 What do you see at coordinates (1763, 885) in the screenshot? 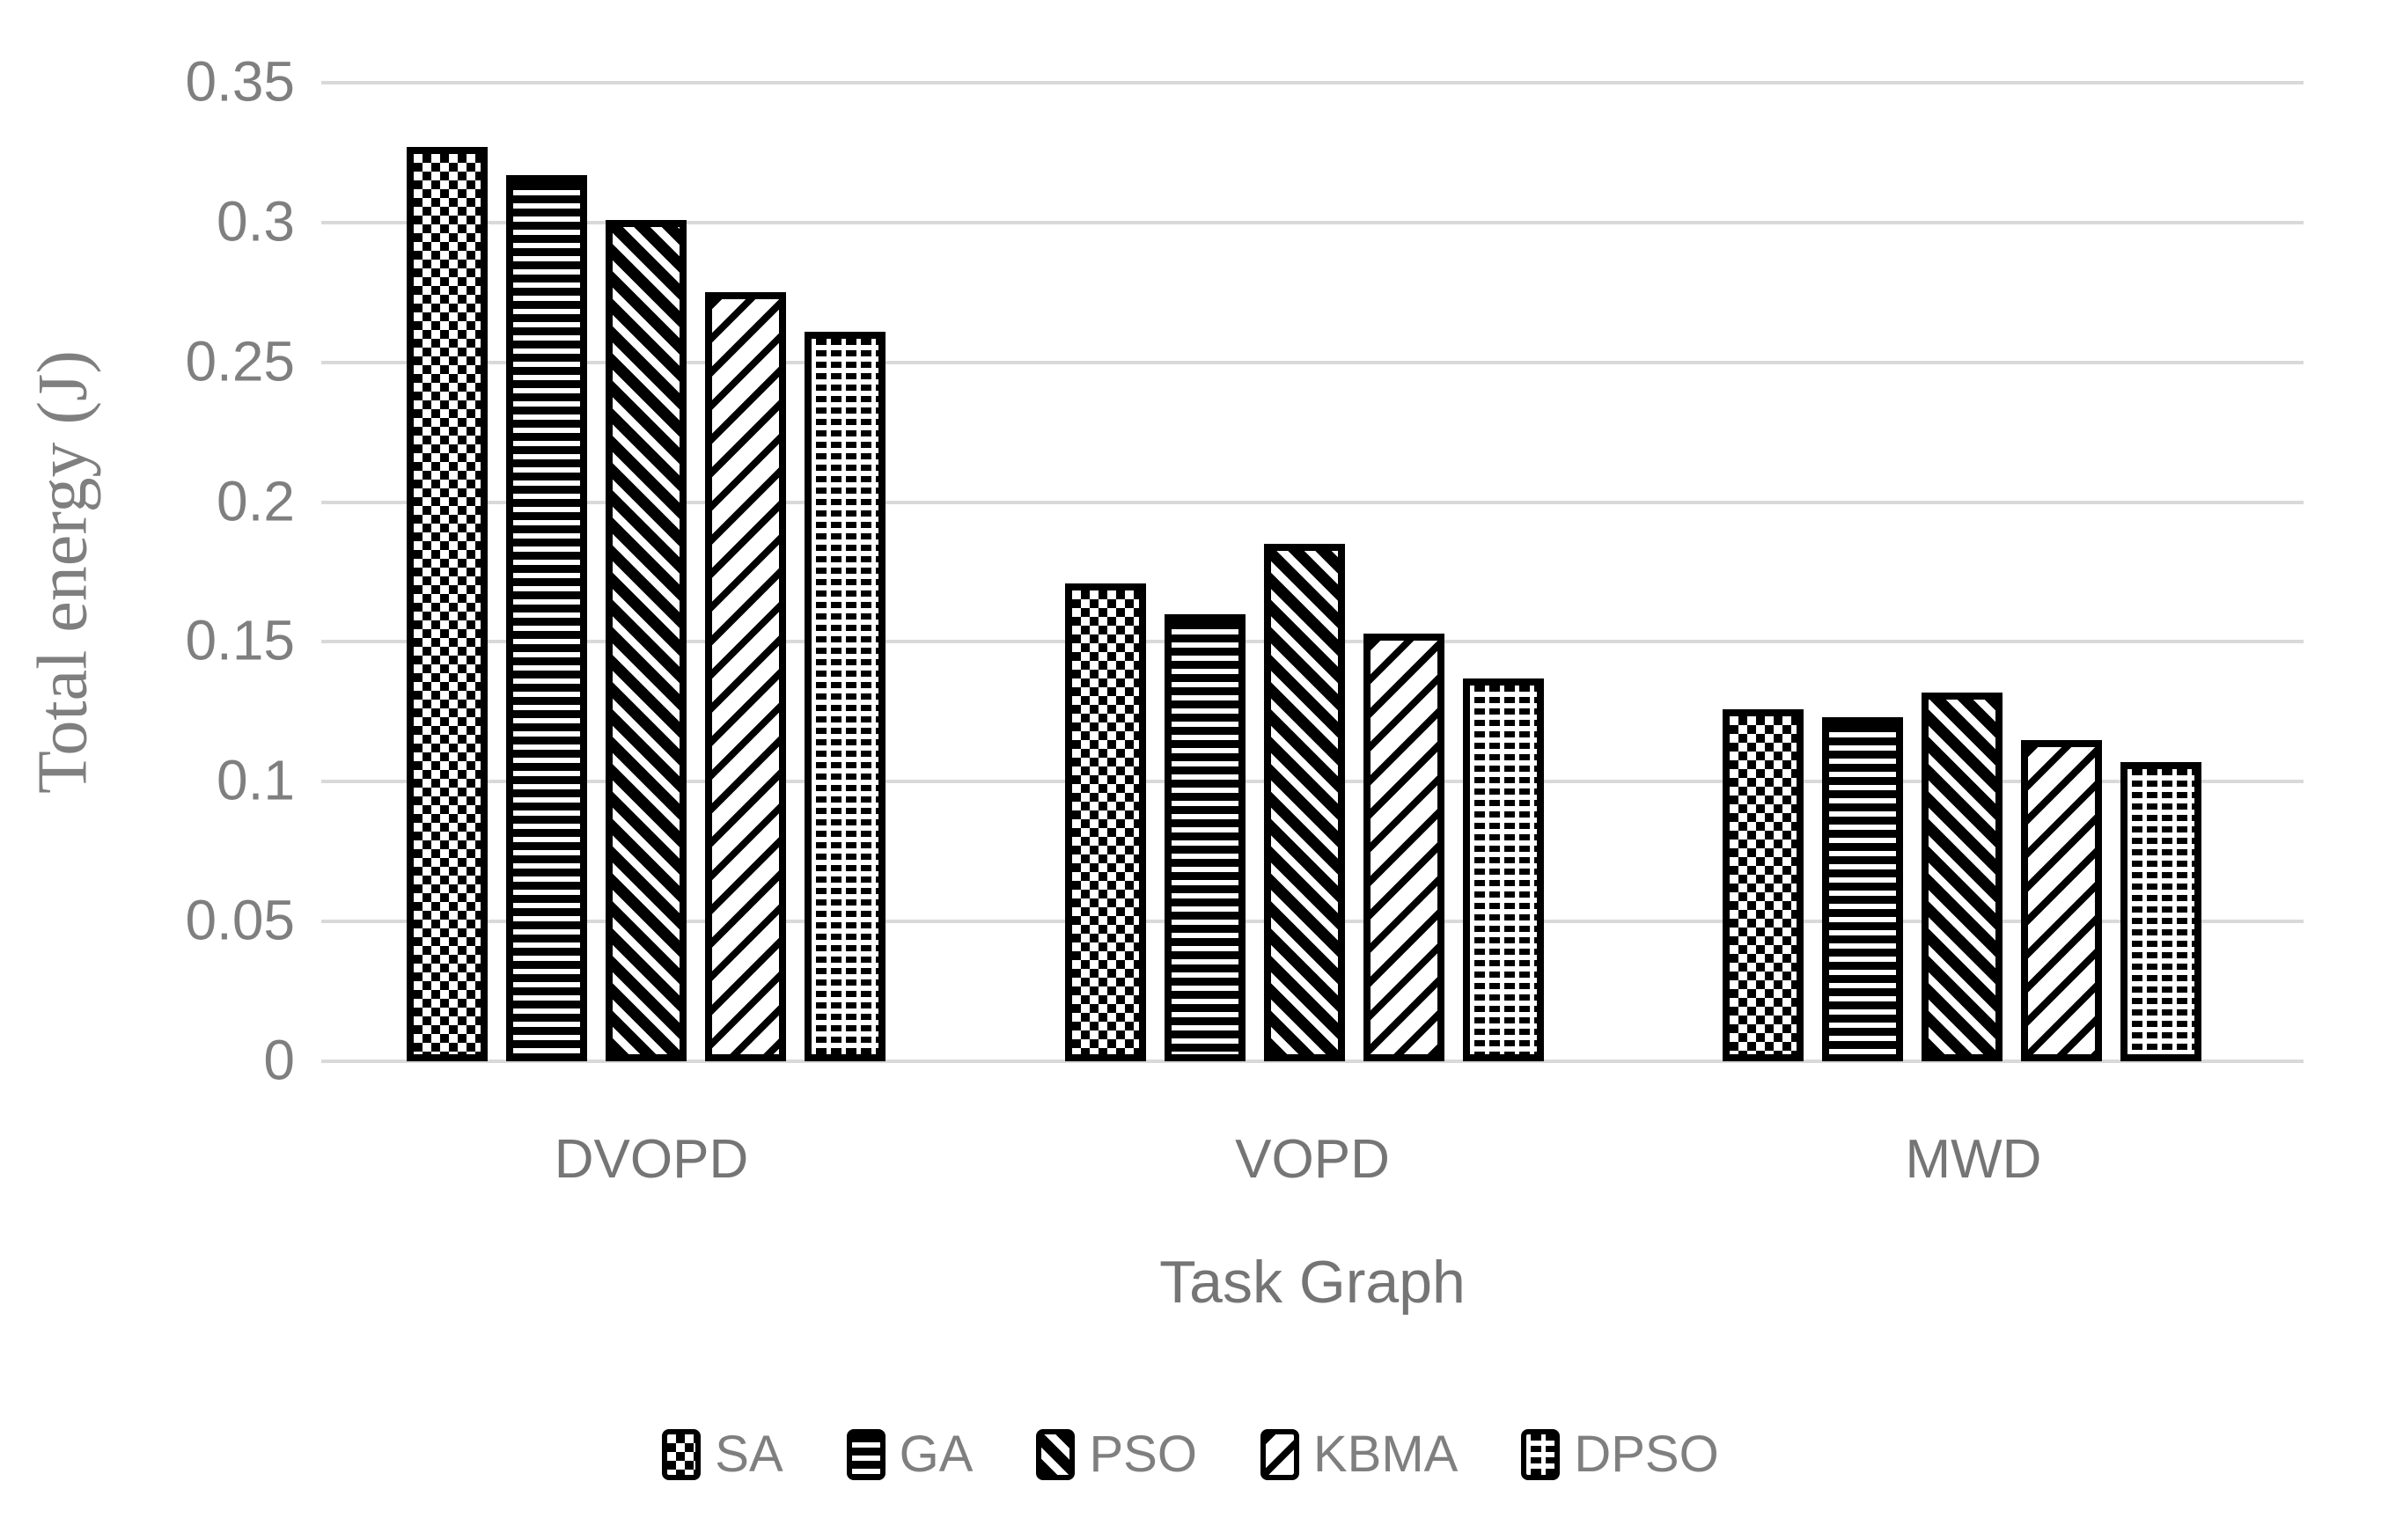
I see `bar-MWD-SA` at bounding box center [1763, 885].